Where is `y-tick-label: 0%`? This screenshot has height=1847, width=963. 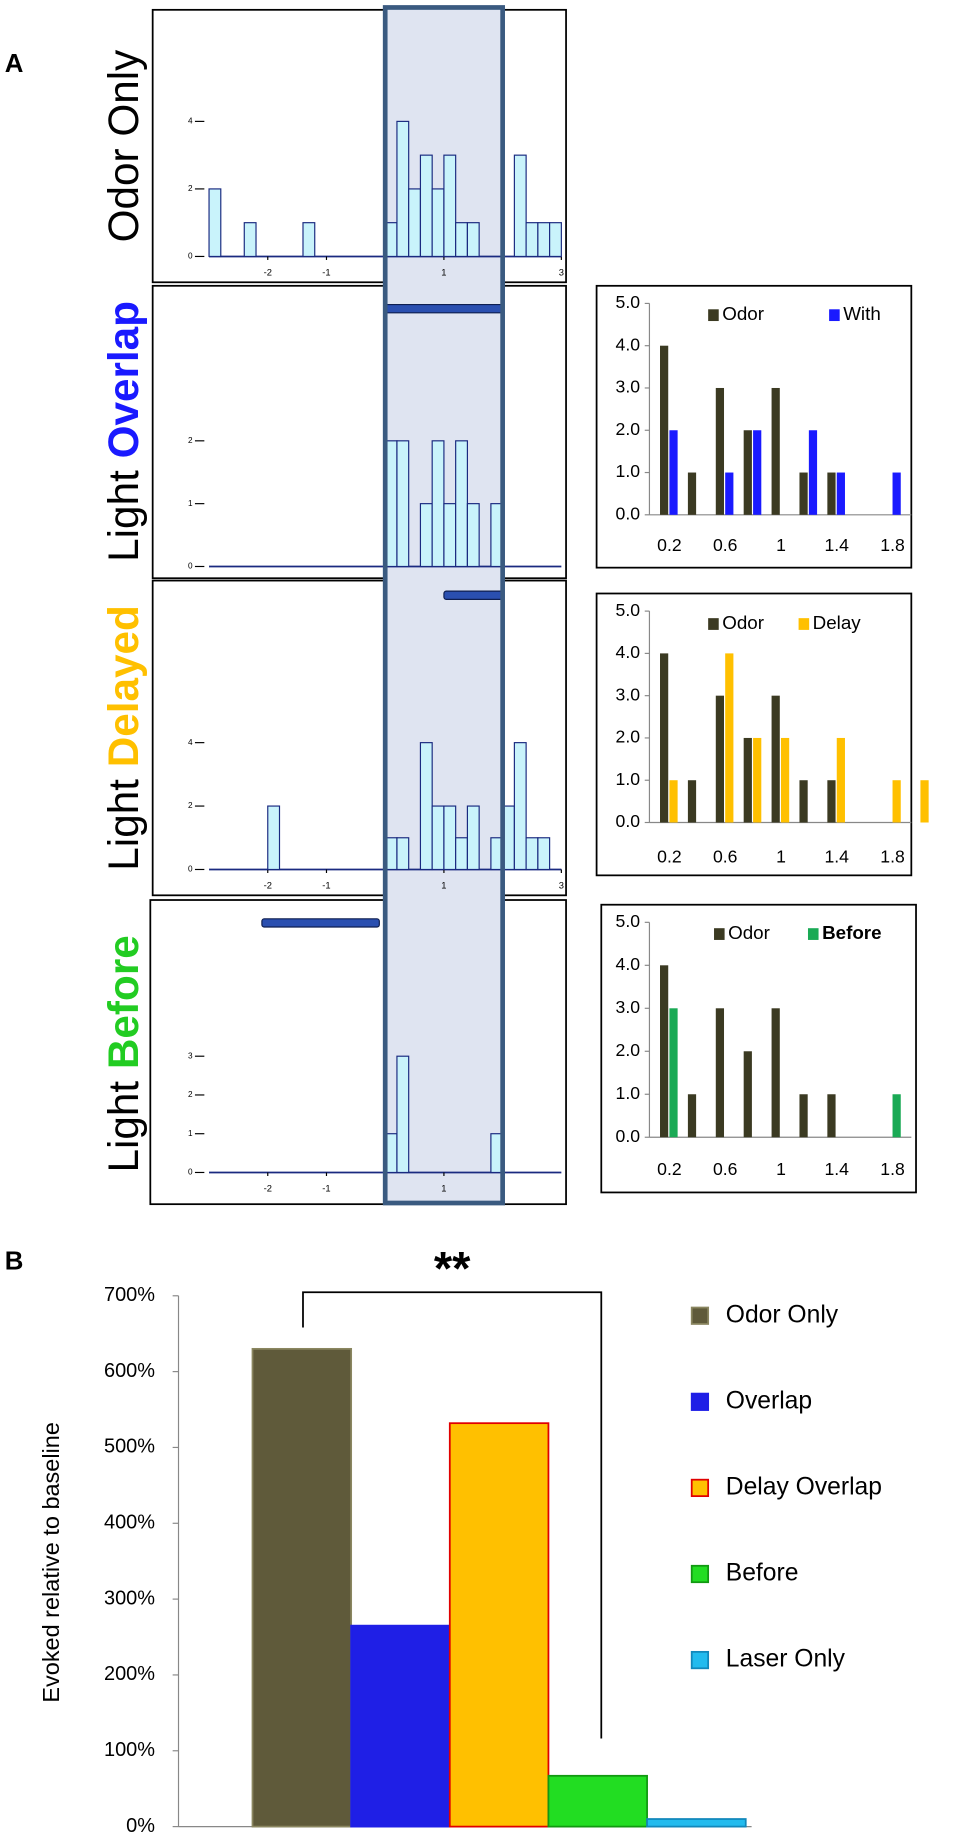 y-tick-label: 0% is located at coordinates (140, 1826).